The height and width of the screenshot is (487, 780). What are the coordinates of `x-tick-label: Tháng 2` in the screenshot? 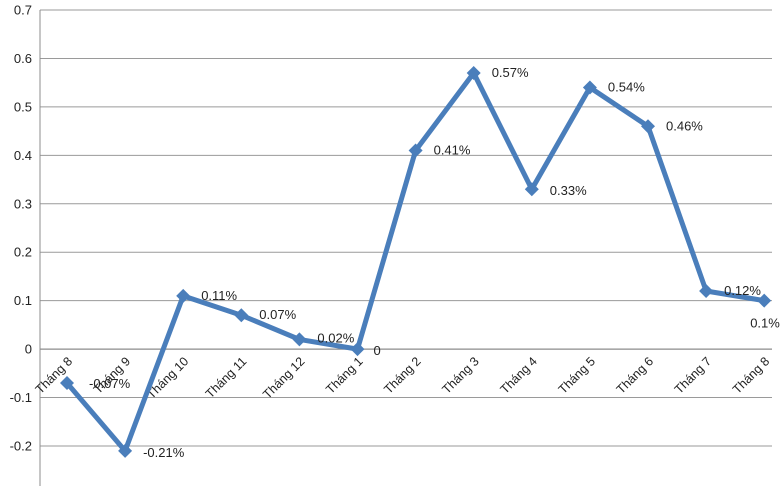 It's located at (402, 375).